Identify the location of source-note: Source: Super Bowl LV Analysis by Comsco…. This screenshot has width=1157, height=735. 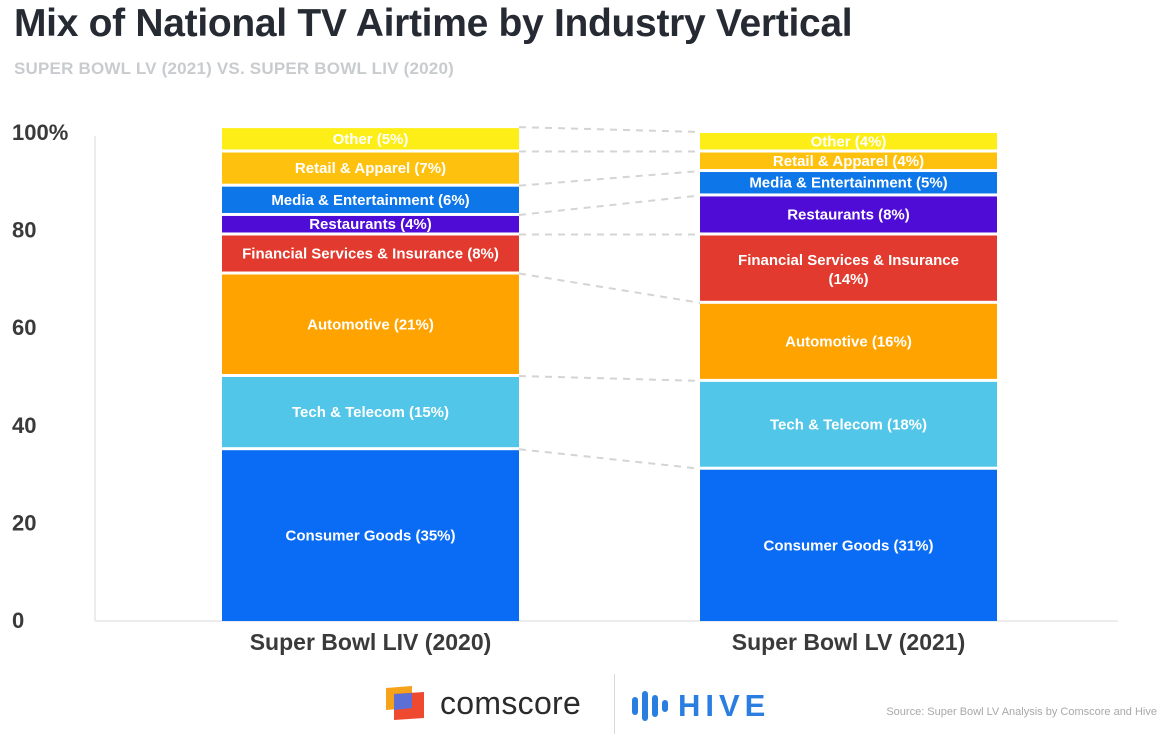
(1021, 712).